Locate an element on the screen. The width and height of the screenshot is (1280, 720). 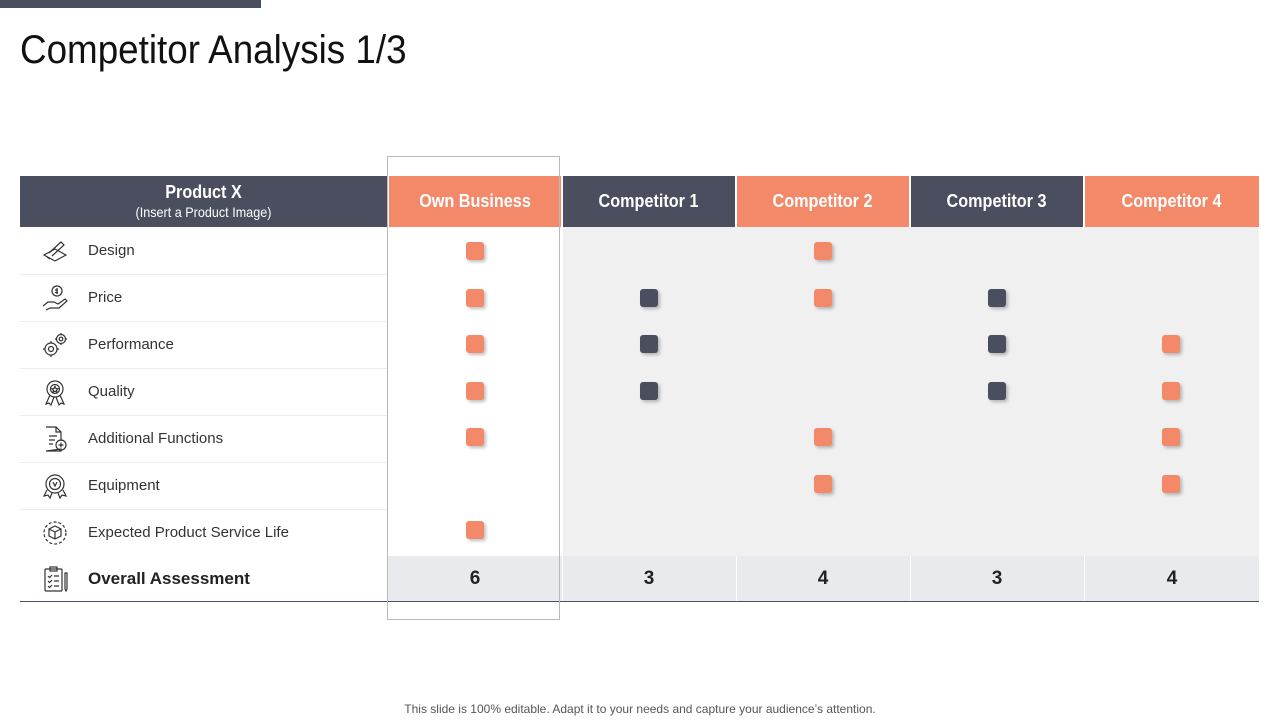
own-business-highlight-frame is located at coordinates (473, 388).